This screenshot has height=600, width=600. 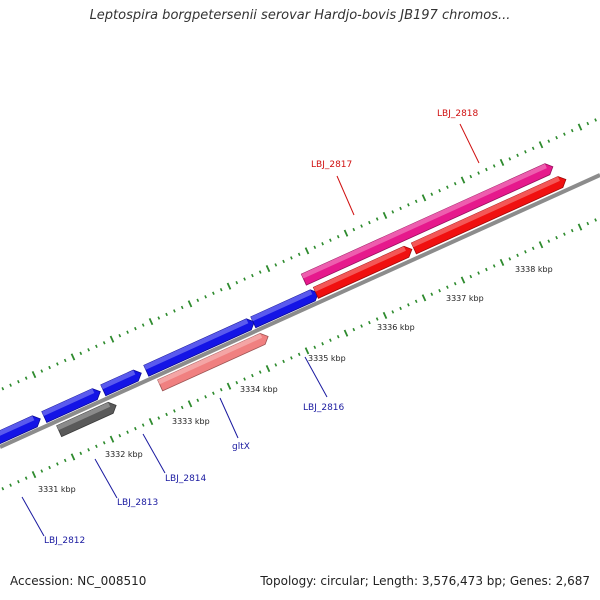 What do you see at coordinates (64, 541) in the screenshot?
I see `gene-label: LBJ_2812` at bounding box center [64, 541].